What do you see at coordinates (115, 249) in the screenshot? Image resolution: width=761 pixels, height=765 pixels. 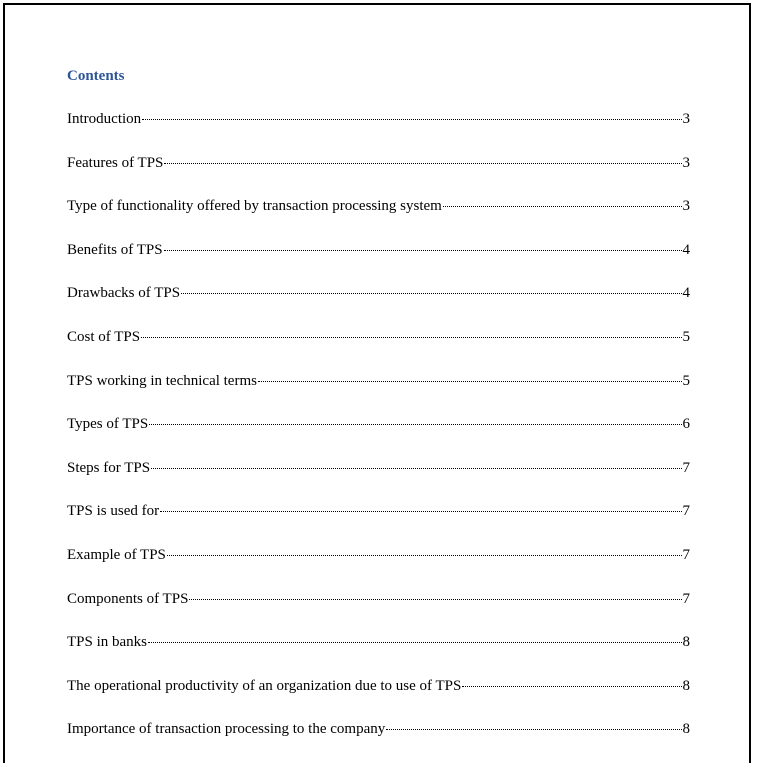 I see `toc-entry-label: Benefits of TPS` at bounding box center [115, 249].